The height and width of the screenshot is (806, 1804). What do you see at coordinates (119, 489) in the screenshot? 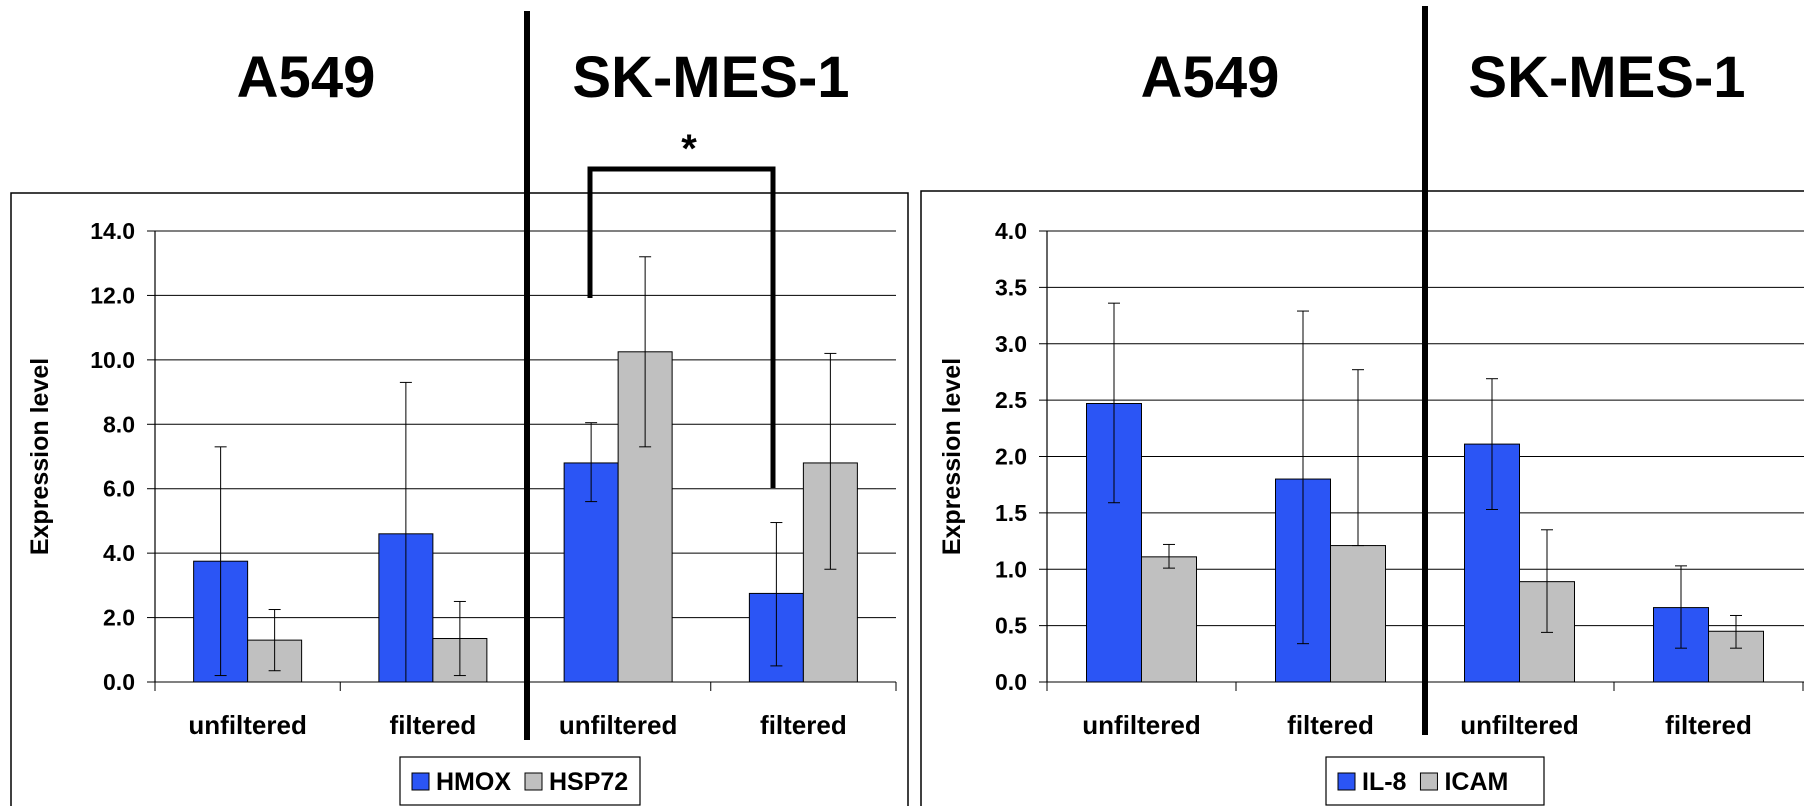
I see `left-ytick-label: 6.0` at bounding box center [119, 489].